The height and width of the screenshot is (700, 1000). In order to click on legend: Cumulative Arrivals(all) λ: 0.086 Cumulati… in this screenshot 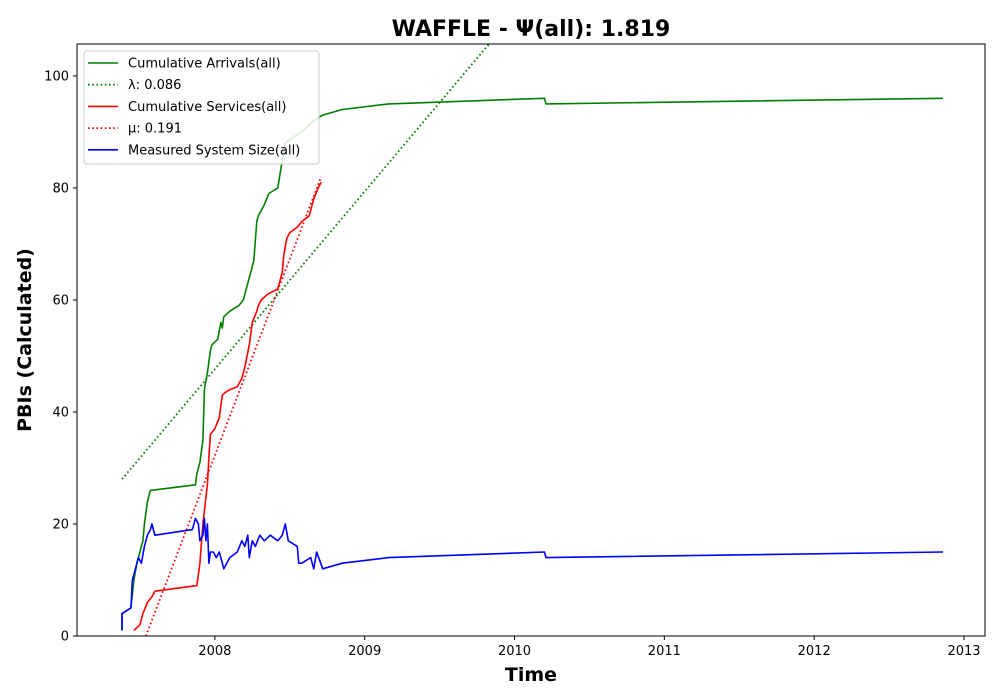, I will do `click(201, 107)`.